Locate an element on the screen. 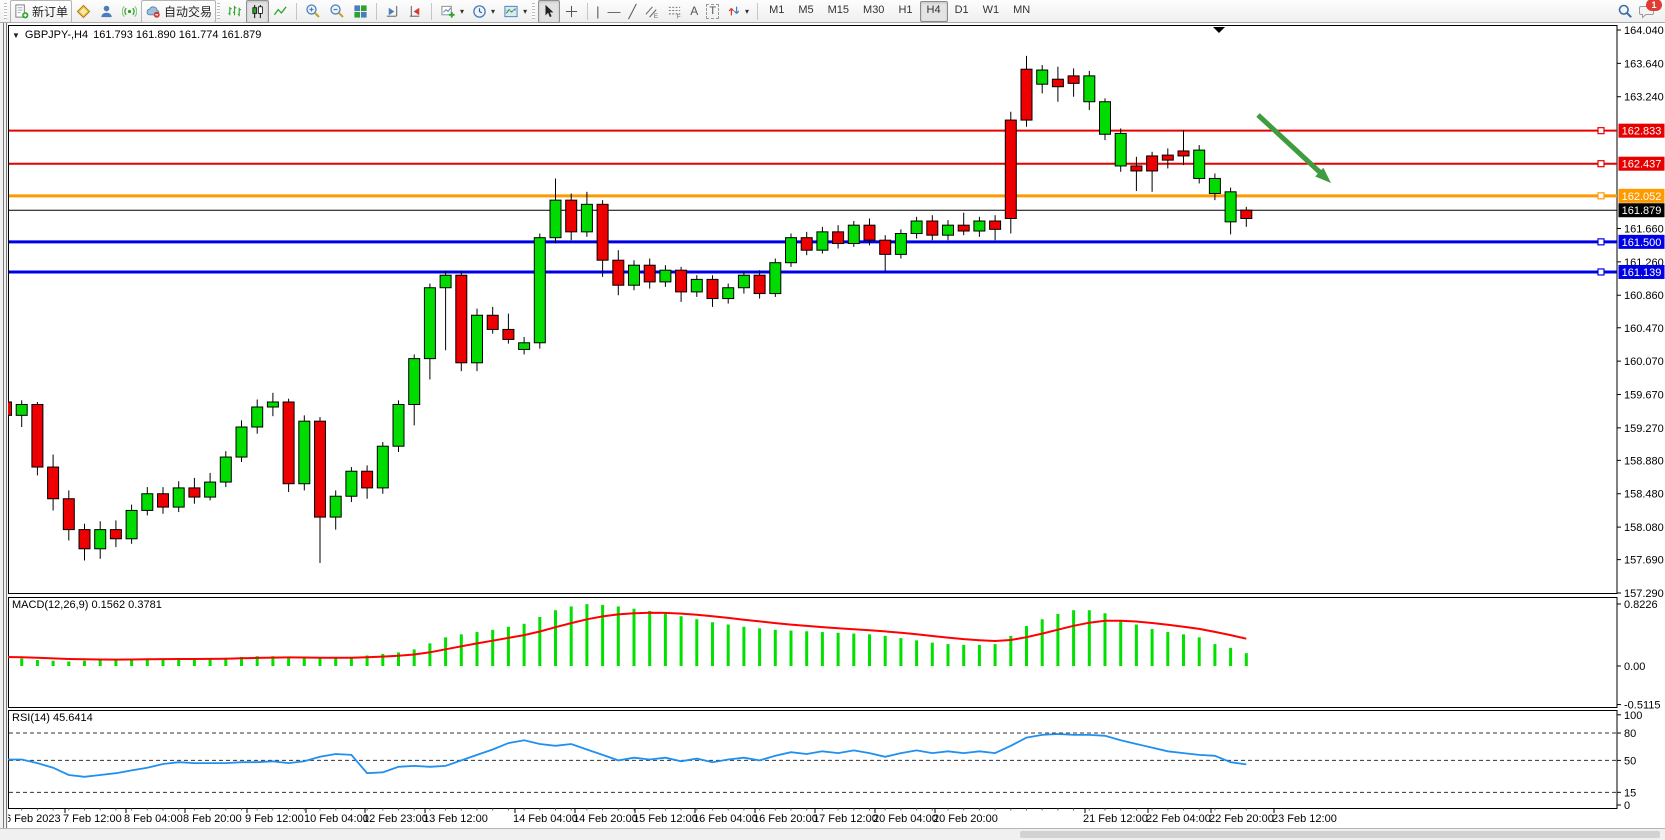  price-badge-162.052: 162.052 is located at coordinates (1641, 195).